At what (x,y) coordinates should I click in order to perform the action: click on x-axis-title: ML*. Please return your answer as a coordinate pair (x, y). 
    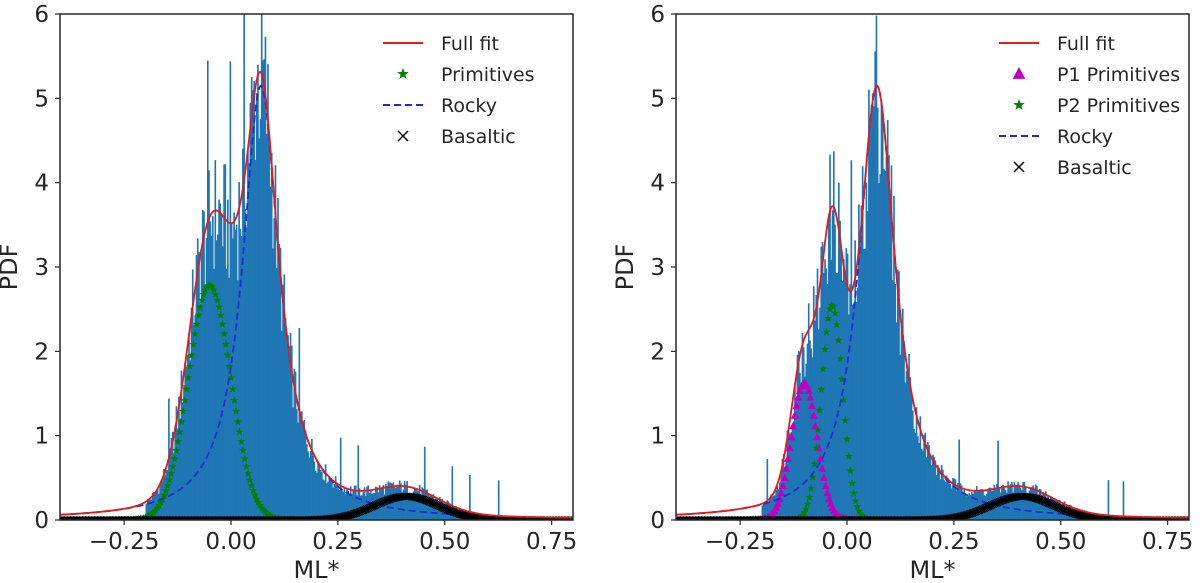
    Looking at the image, I should click on (932, 569).